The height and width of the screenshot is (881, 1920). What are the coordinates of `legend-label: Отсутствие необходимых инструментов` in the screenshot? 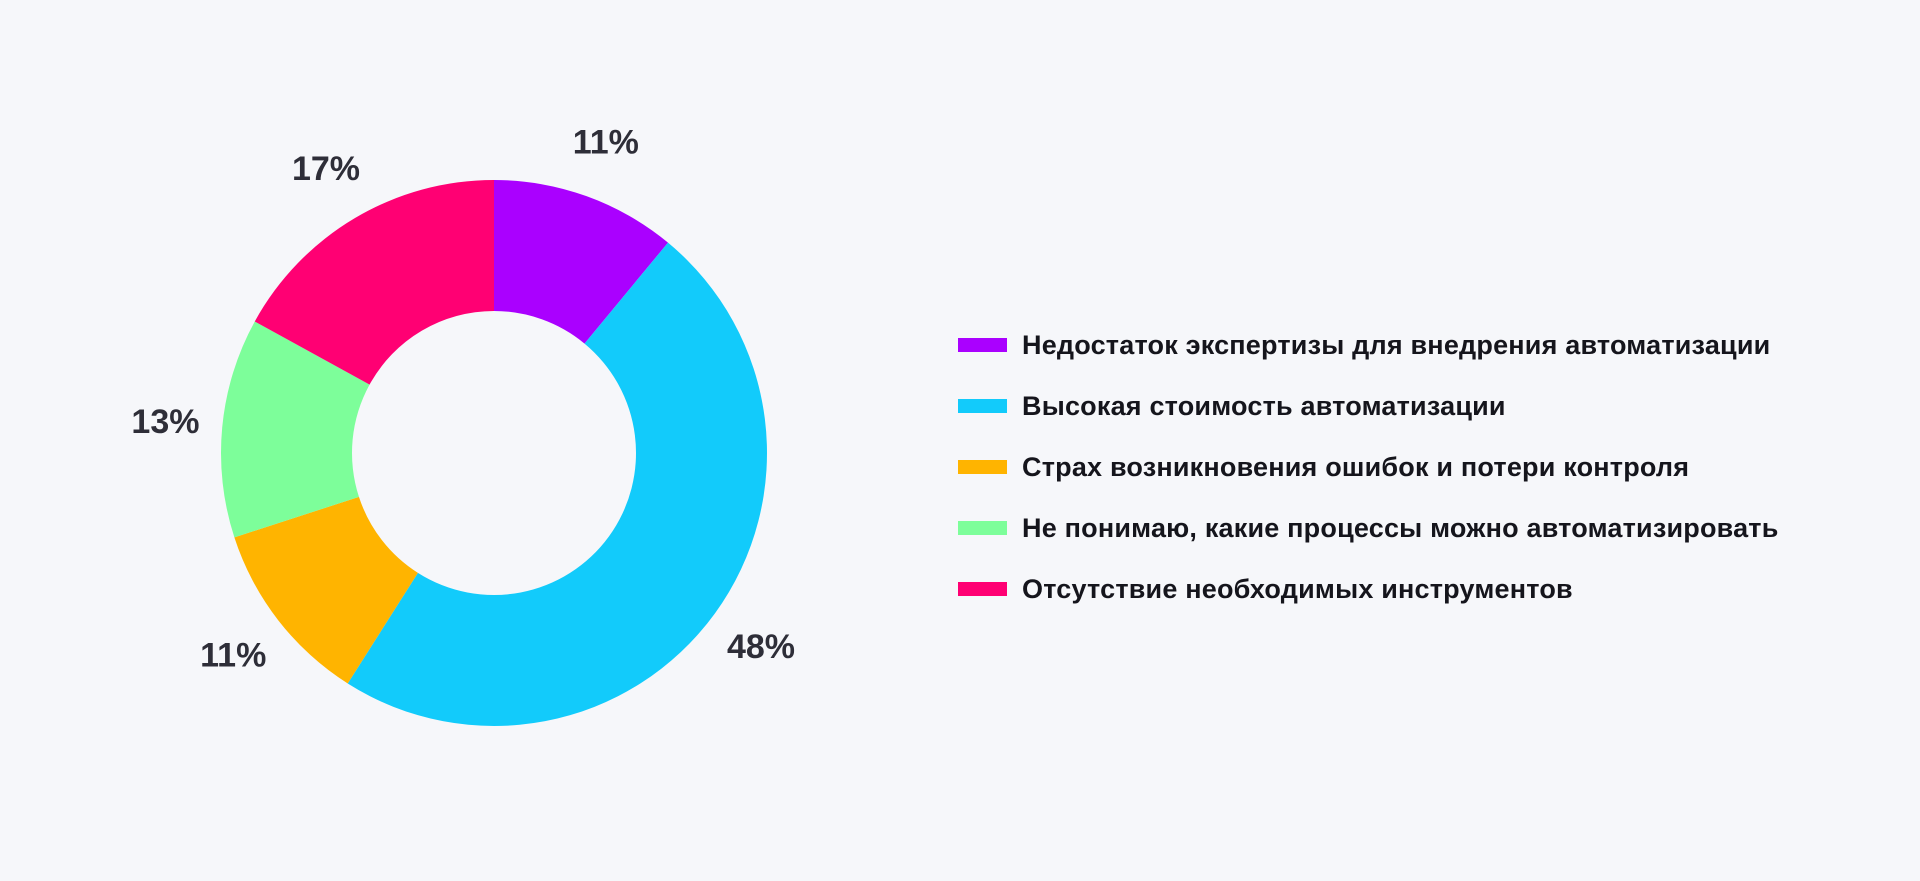 It's located at (1297, 588).